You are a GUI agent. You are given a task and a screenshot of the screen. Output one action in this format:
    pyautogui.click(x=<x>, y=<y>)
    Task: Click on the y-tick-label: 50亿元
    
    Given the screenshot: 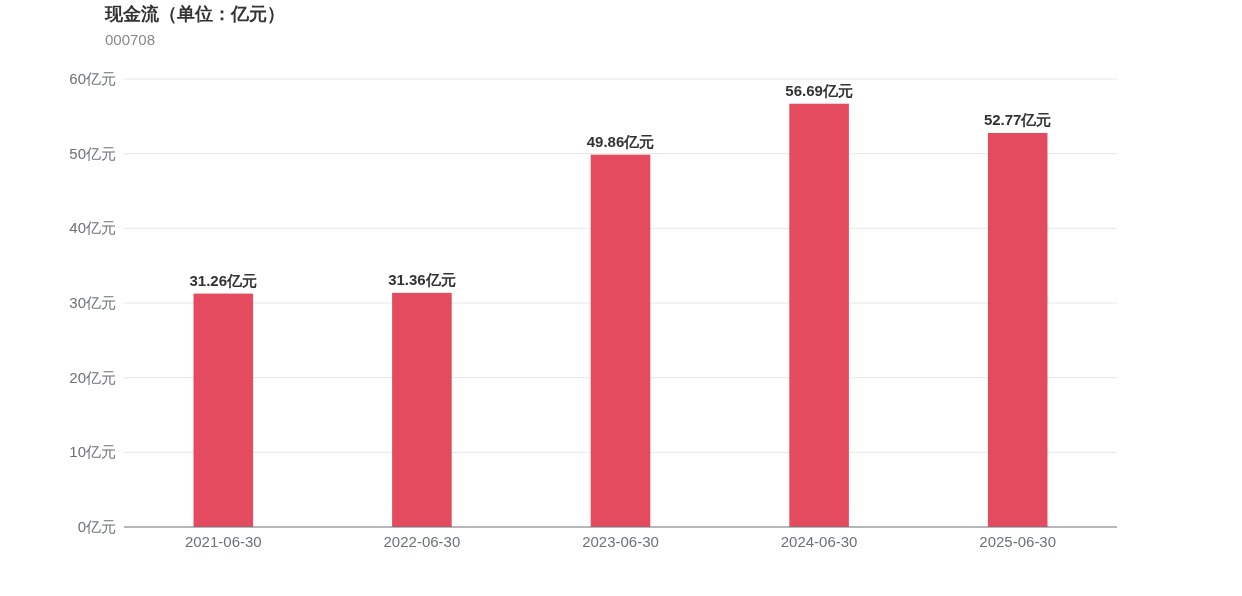 What is the action you would take?
    pyautogui.click(x=92, y=153)
    